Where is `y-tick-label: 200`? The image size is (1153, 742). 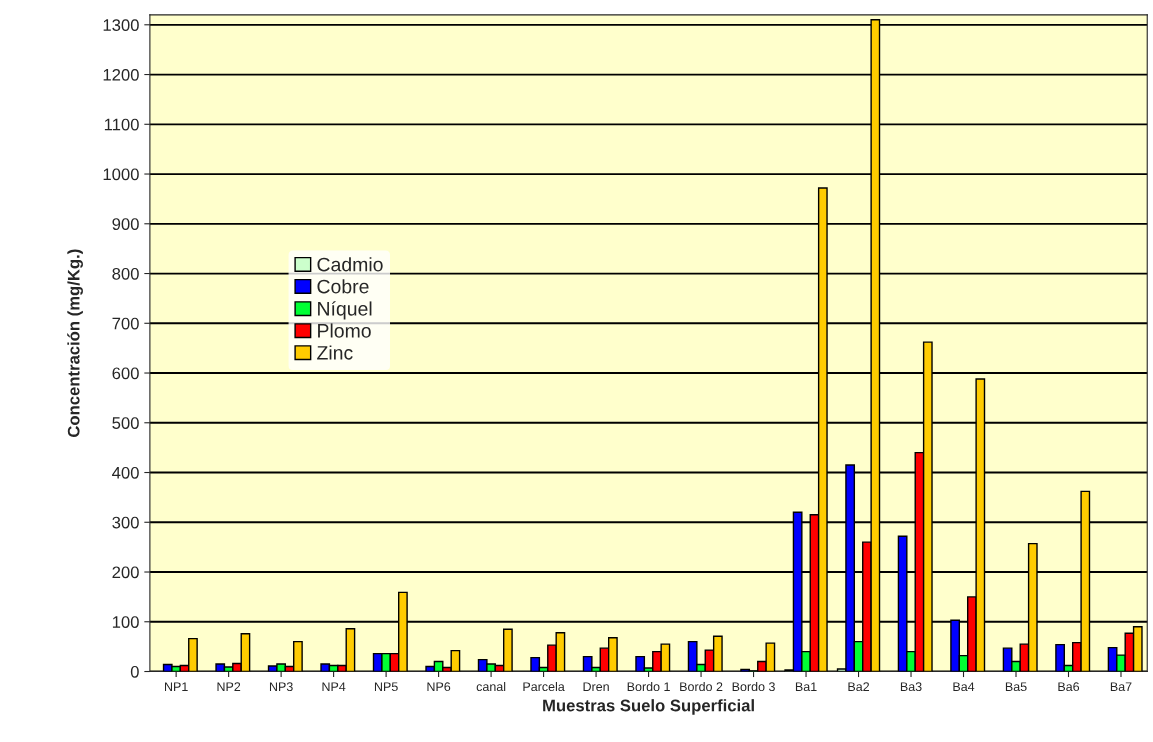 y-tick-label: 200 is located at coordinates (125, 572).